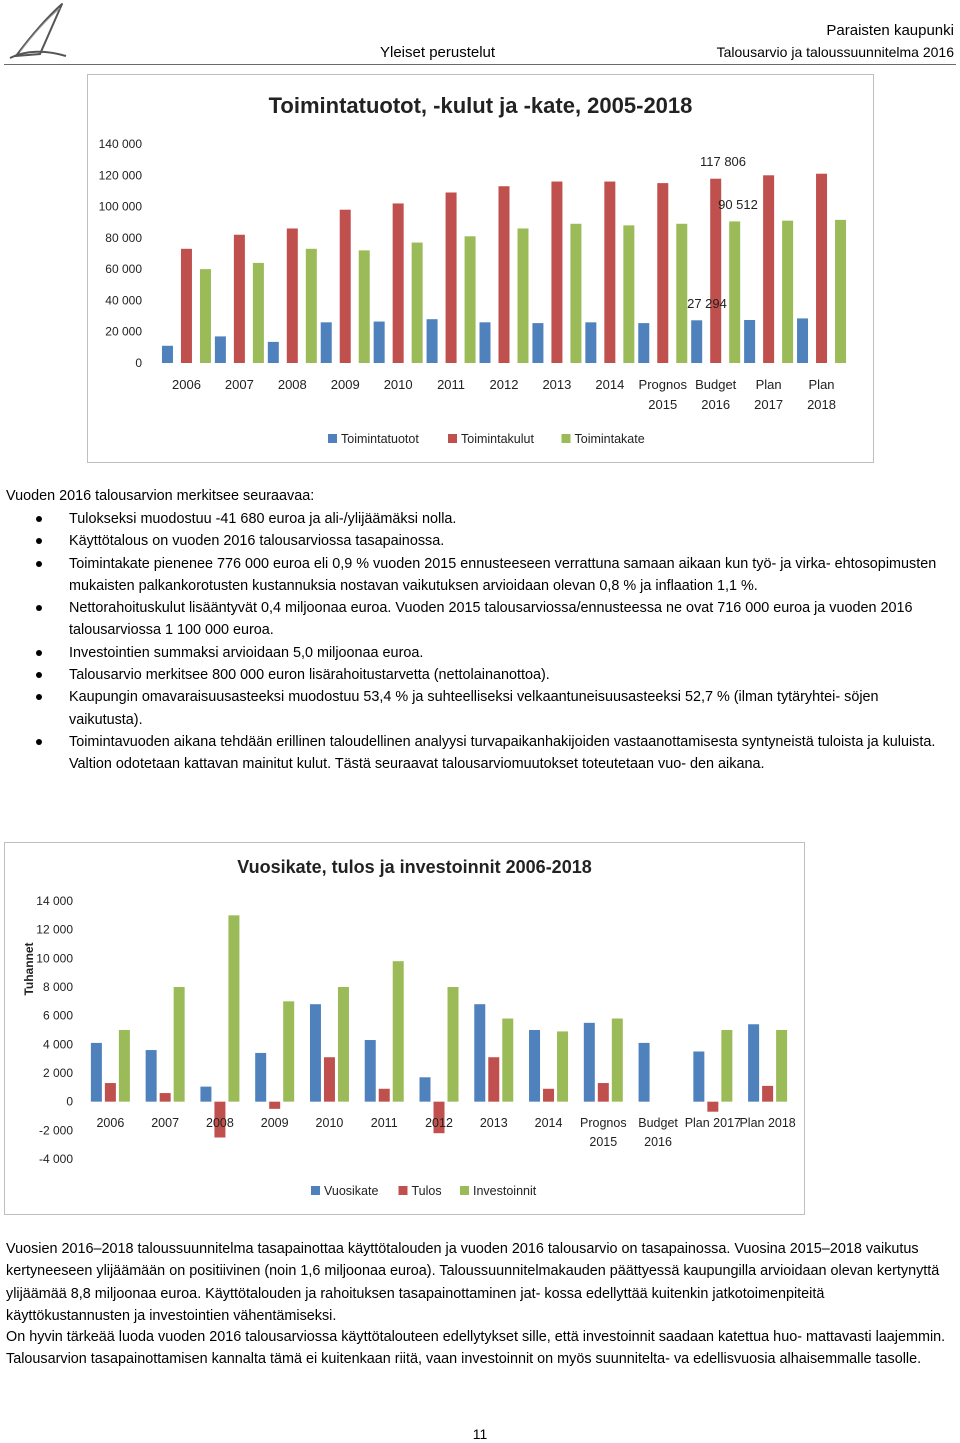  What do you see at coordinates (538, 343) in the screenshot?
I see `bar-toimintatuotot-2013` at bounding box center [538, 343].